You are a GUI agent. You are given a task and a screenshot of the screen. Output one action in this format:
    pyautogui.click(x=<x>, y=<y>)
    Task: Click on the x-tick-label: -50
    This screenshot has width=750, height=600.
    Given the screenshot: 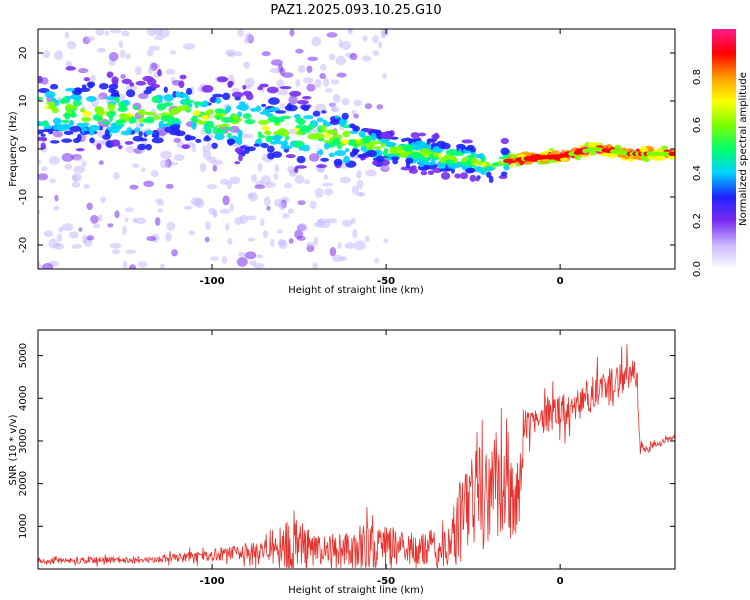 What is the action you would take?
    pyautogui.click(x=386, y=581)
    